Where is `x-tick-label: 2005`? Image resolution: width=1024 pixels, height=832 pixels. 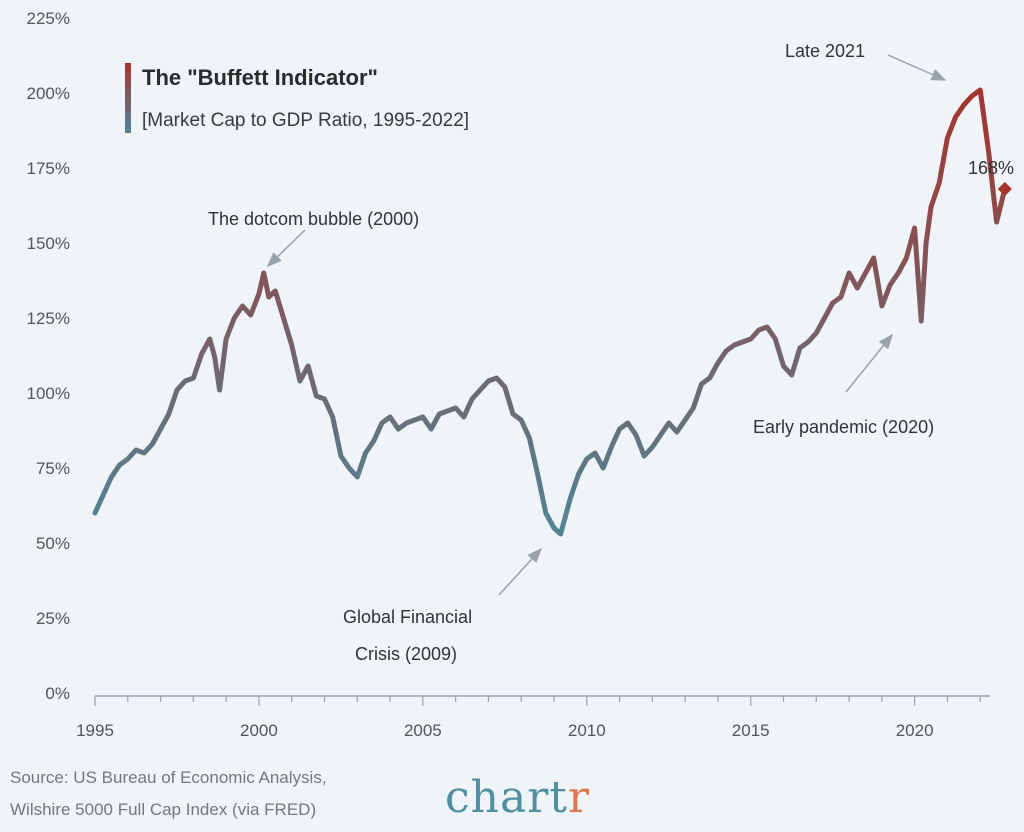
x-tick-label: 2005 is located at coordinates (423, 730).